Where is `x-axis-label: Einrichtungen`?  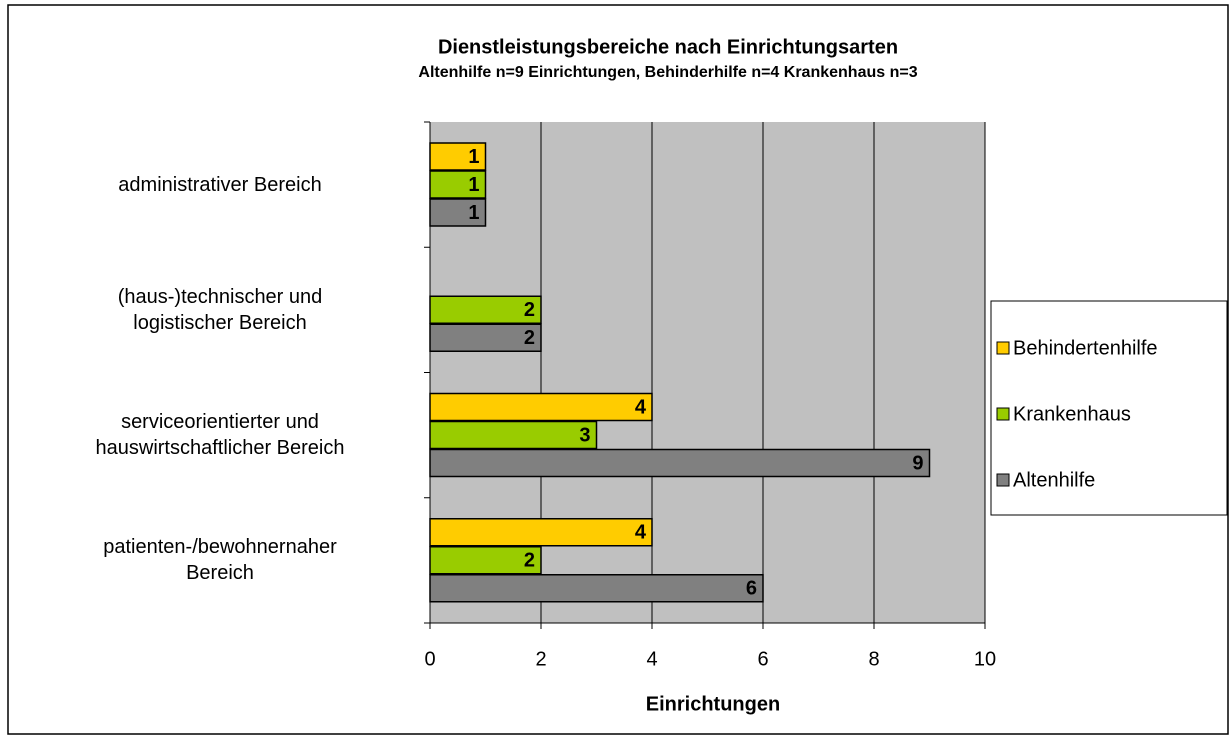 x-axis-label: Einrichtungen is located at coordinates (713, 704).